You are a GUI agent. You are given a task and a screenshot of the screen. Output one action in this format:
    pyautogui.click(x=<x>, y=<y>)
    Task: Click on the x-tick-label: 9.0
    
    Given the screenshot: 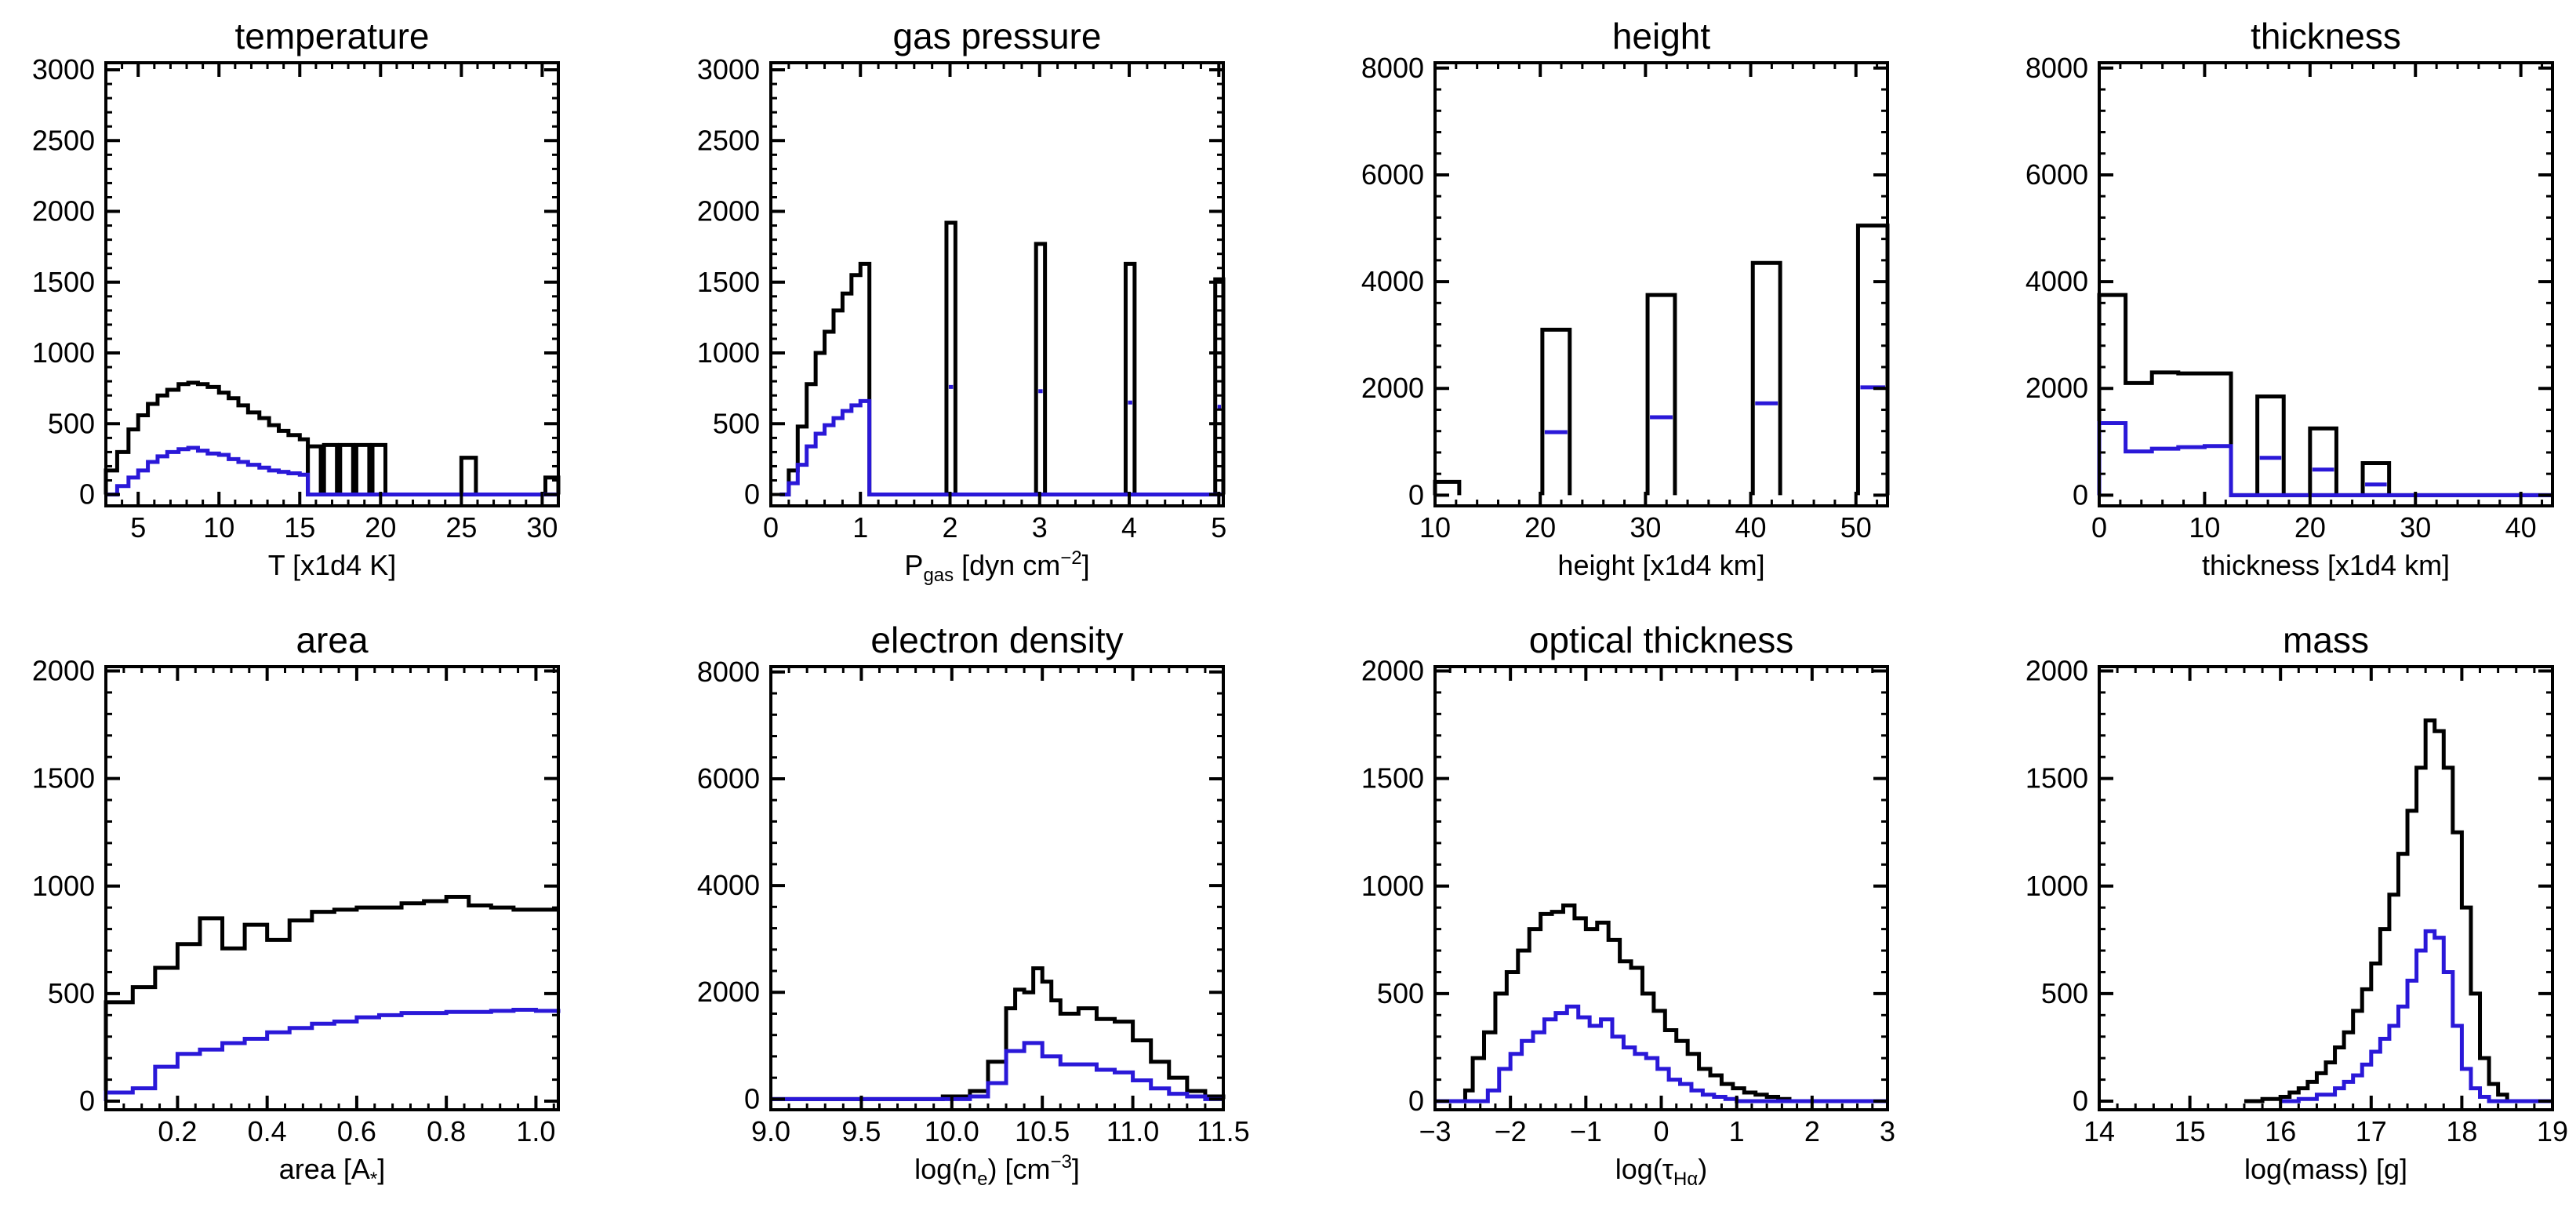 What is the action you would take?
    pyautogui.click(x=770, y=1131)
    